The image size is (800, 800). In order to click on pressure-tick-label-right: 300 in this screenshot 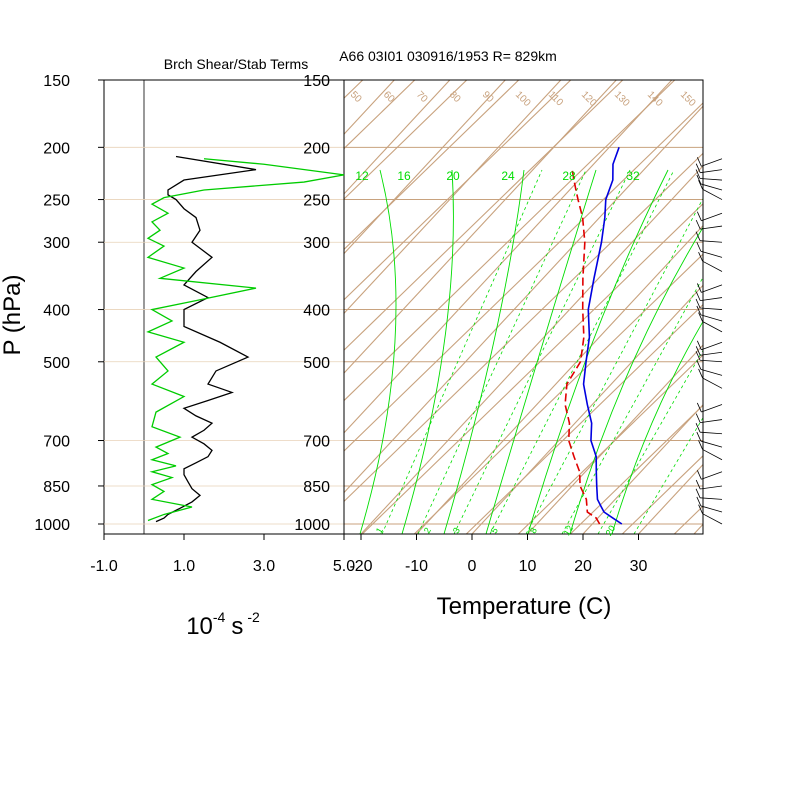, I will do `click(316, 243)`.